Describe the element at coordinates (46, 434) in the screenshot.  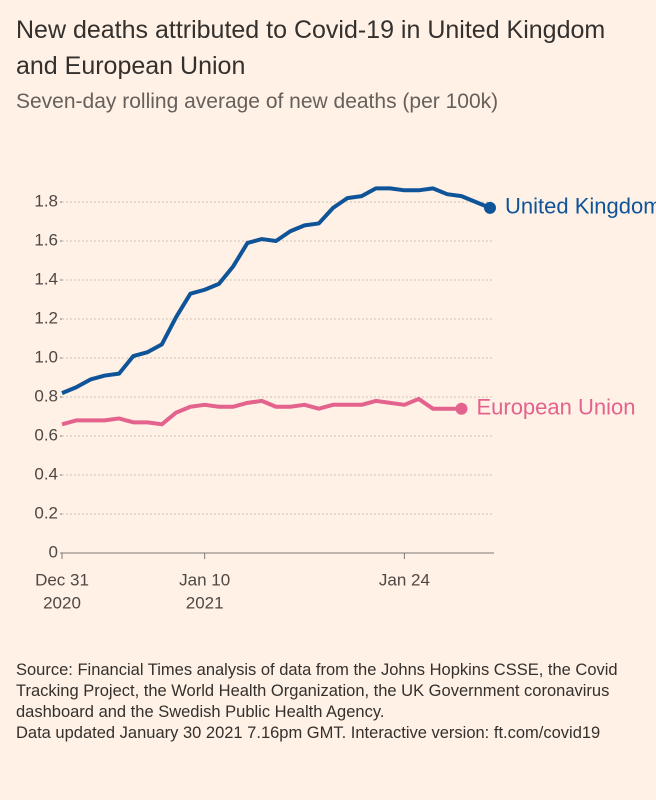
I see `y-tick-label: 0.6` at that location.